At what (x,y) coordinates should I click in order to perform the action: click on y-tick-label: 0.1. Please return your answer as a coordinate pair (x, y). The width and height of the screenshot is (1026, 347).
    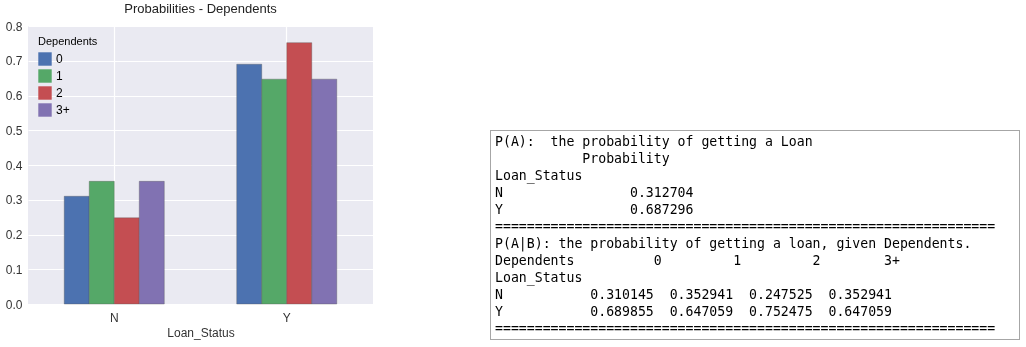
    Looking at the image, I should click on (14, 269).